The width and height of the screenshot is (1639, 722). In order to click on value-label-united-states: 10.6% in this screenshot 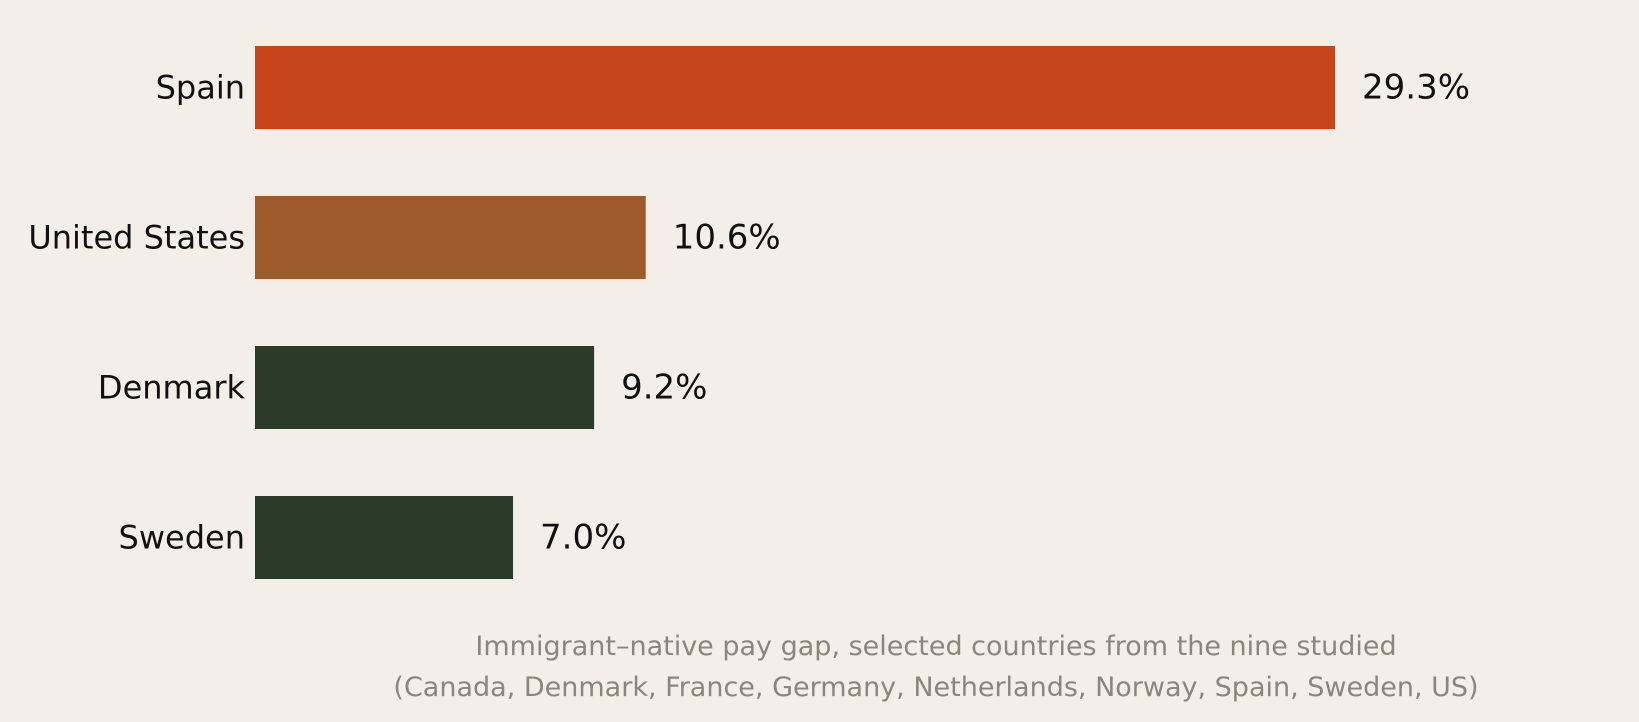, I will do `click(727, 238)`.